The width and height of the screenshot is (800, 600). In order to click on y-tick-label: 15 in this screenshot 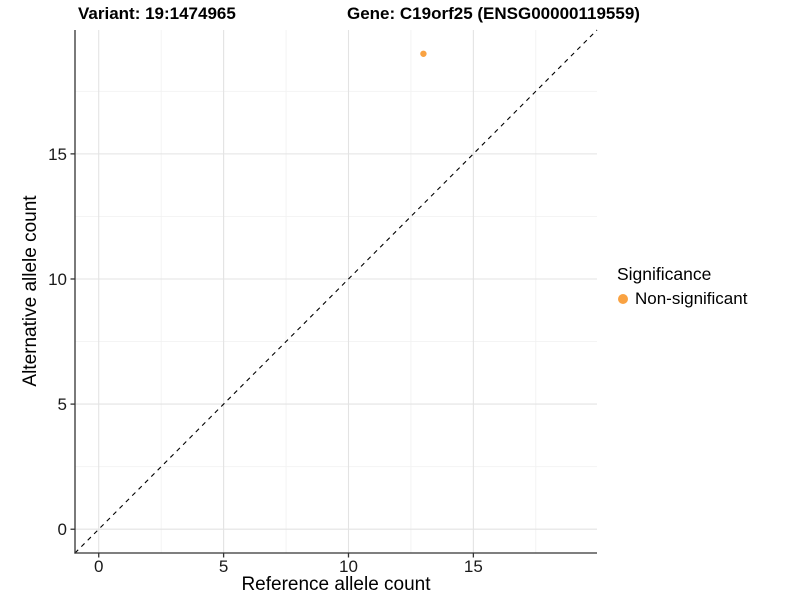, I will do `click(57, 154)`.